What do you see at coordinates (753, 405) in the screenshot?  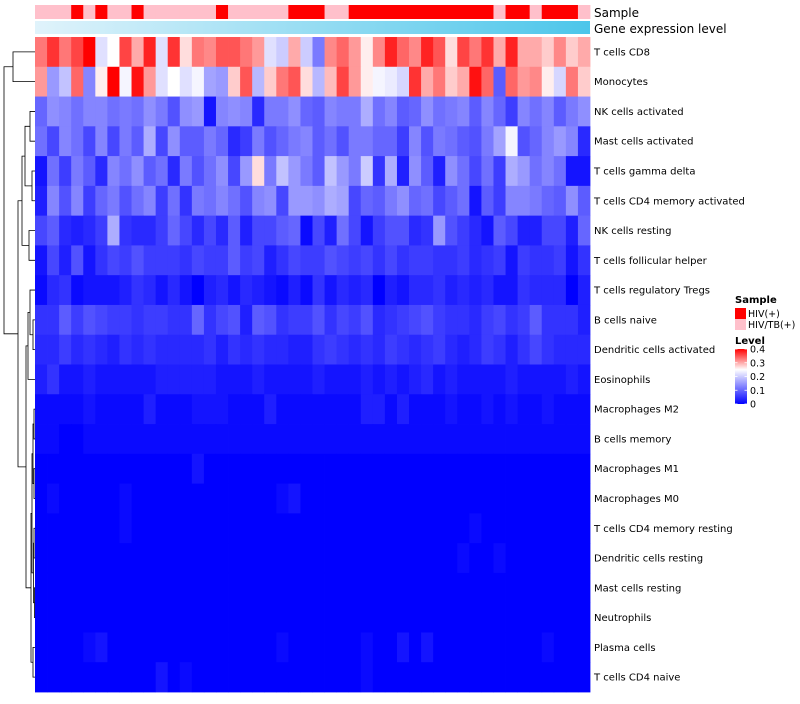 I see `legend-tick-label: 0` at bounding box center [753, 405].